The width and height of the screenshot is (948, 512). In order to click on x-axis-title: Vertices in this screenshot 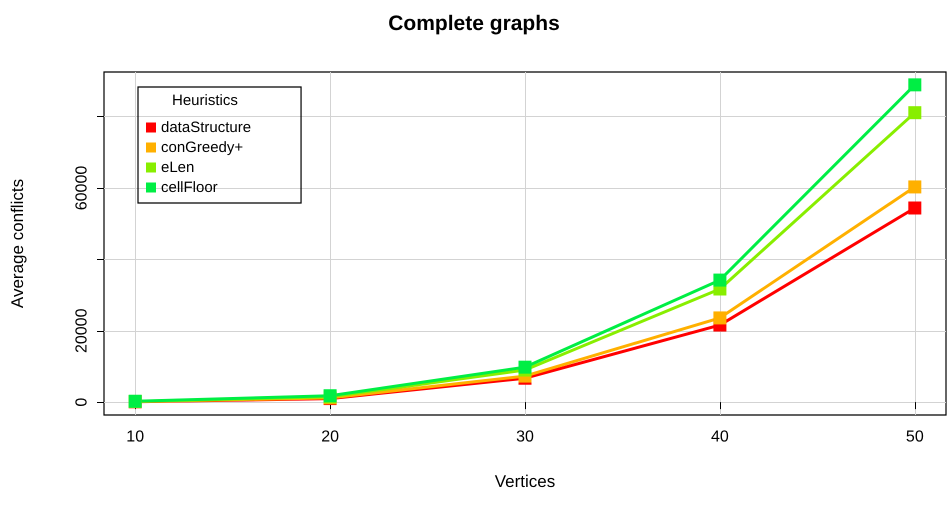, I will do `click(525, 481)`.